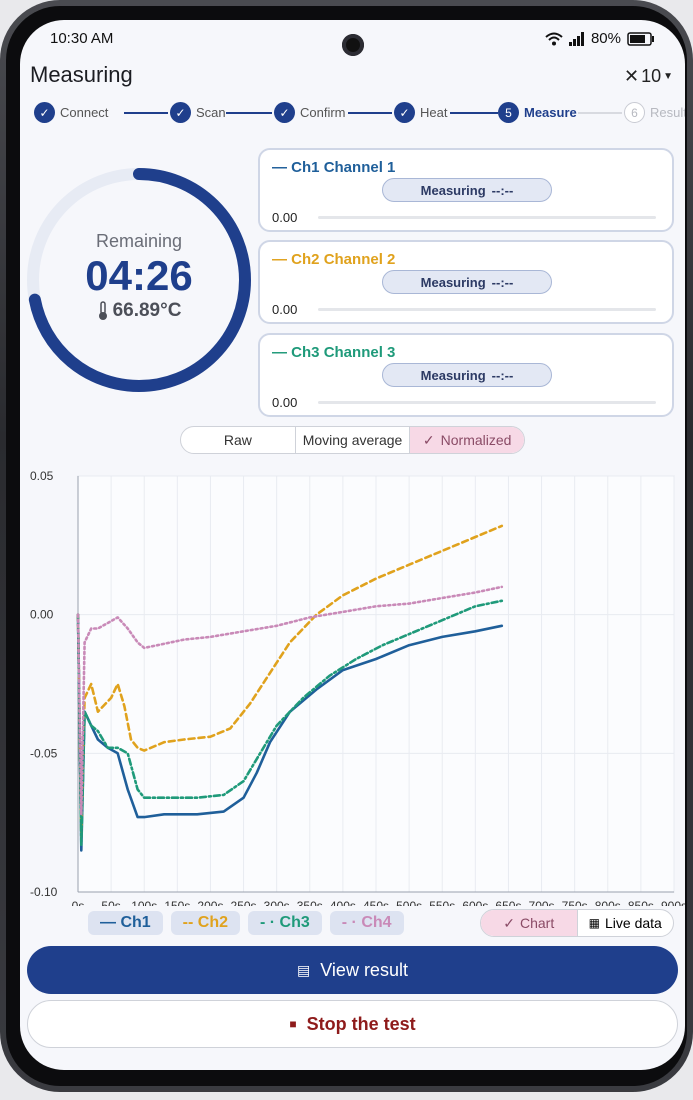 This screenshot has height=1100, width=693. I want to click on channel-card-2: — Ch2 Channel 2 Measuring --:-- 0.00, so click(466, 282).